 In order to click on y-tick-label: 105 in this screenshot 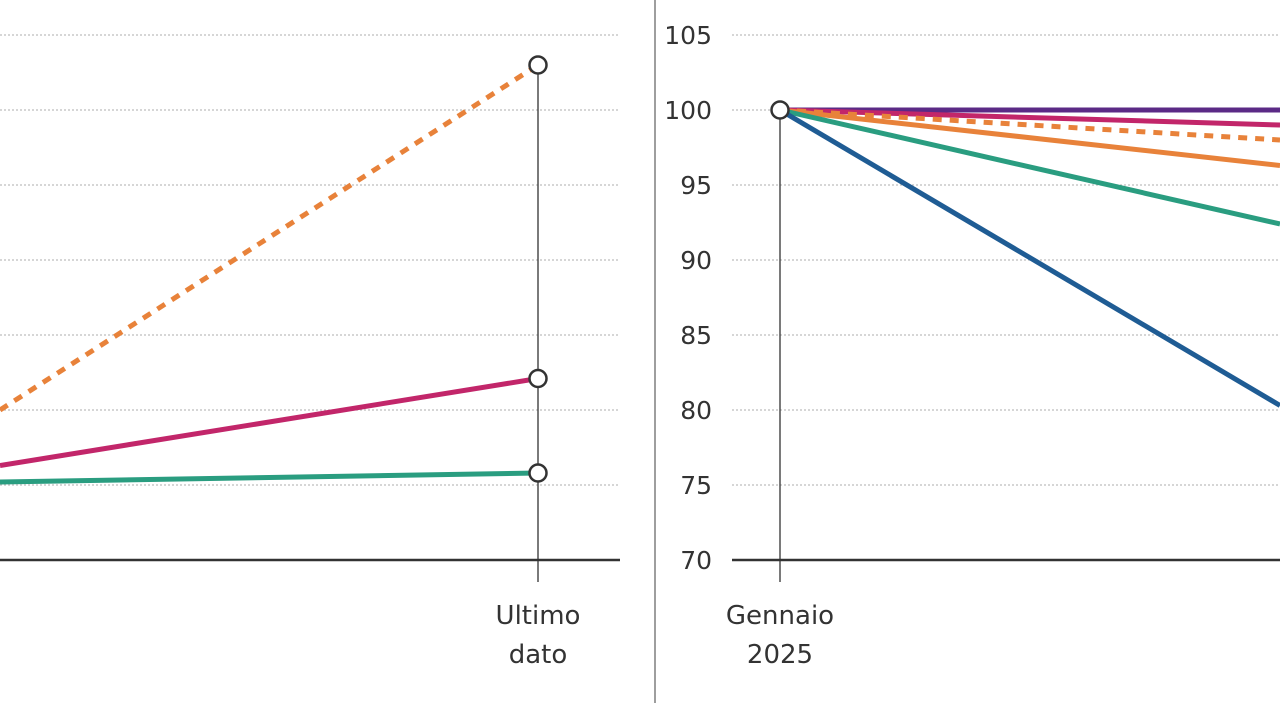, I will do `click(688, 35)`.